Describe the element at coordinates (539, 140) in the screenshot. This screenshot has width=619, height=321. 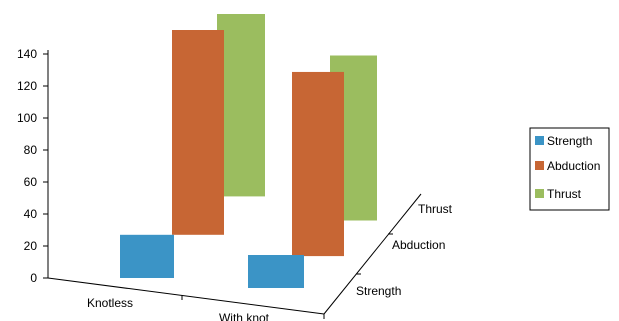
I see `legend-swatch-strength` at that location.